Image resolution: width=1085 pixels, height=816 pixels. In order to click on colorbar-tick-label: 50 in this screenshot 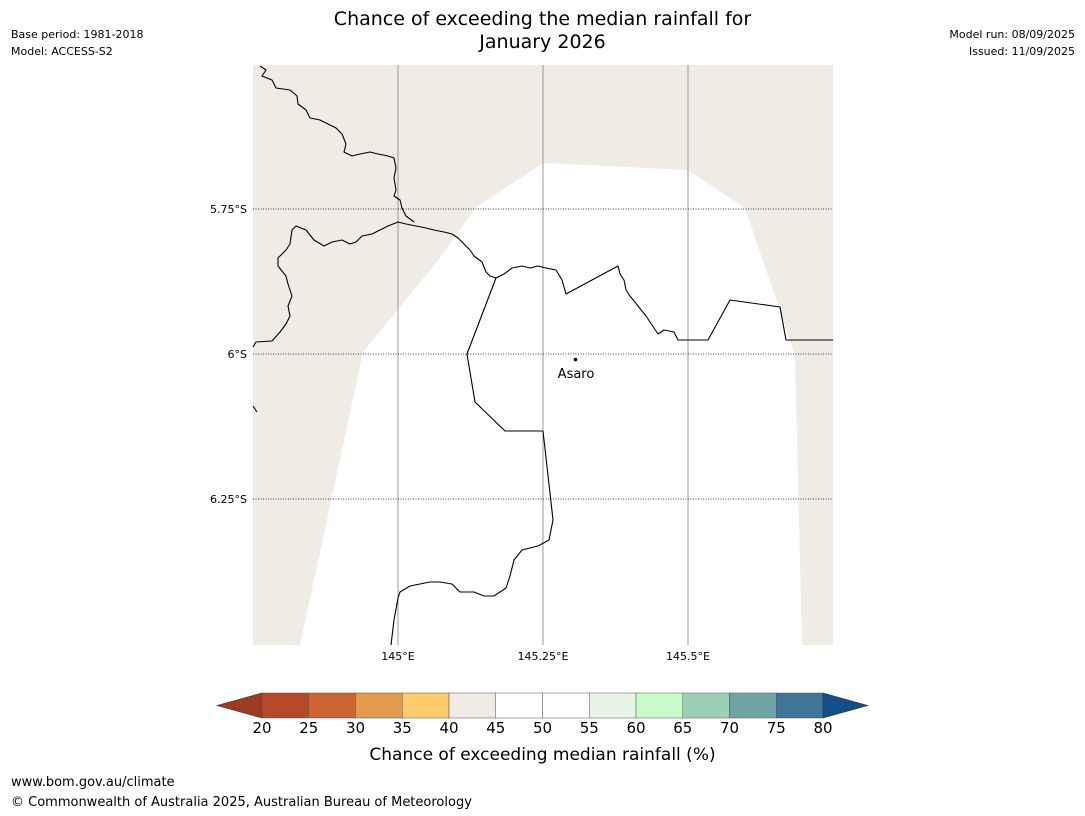, I will do `click(542, 728)`.